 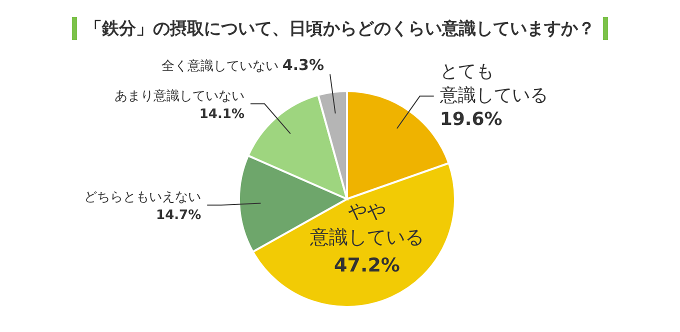 I want to click on chart-title: 「鉄分」の摂取について、日頃からどのくらい意識していますか？, so click(x=340, y=28).